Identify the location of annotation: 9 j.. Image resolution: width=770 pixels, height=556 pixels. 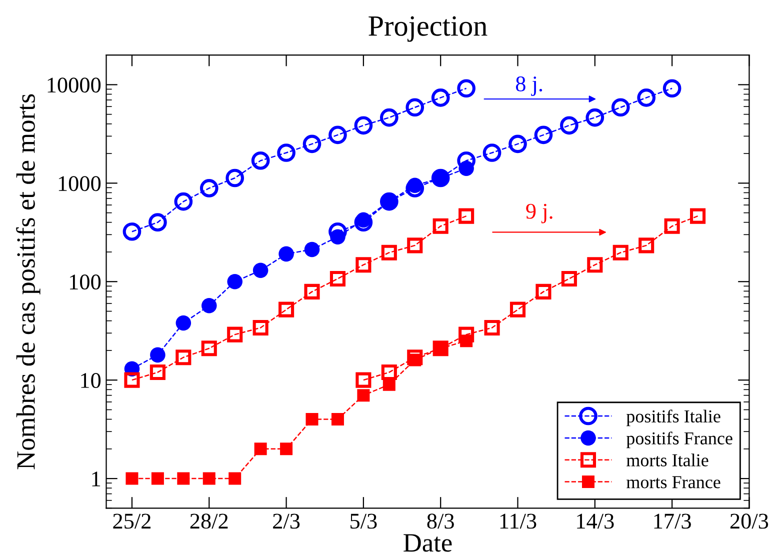
(539, 214).